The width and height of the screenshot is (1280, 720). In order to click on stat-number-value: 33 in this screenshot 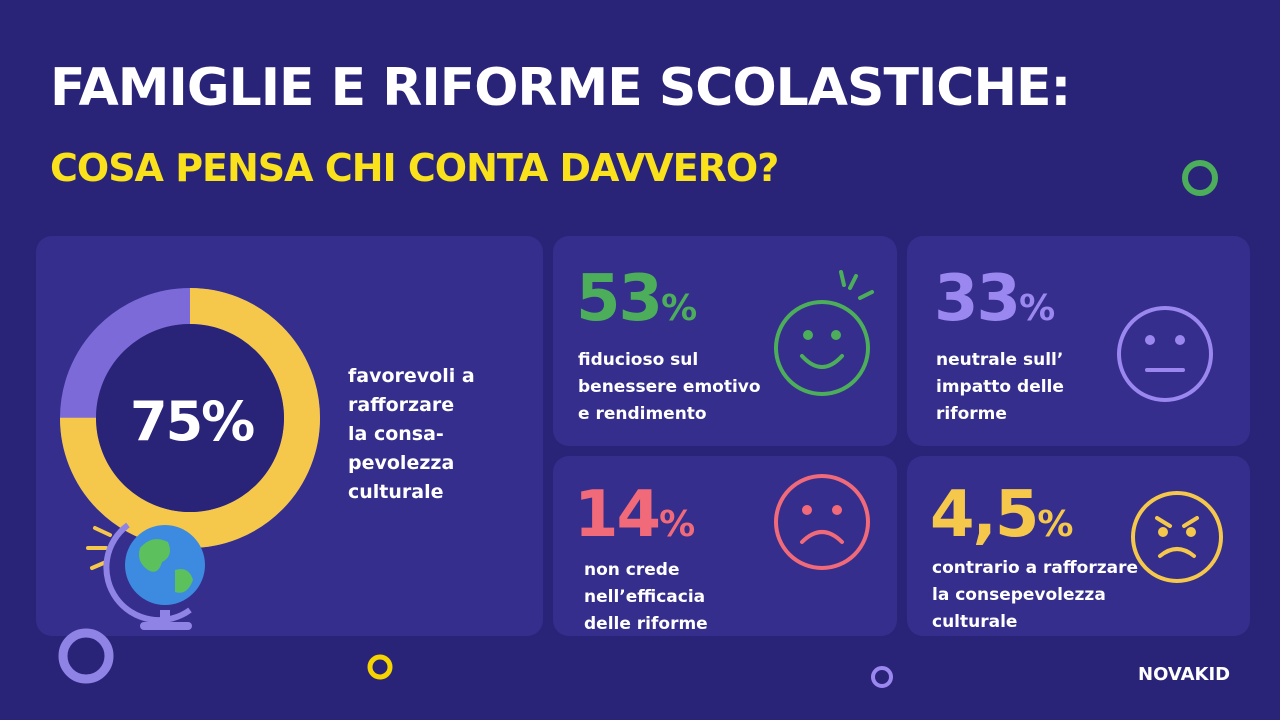, I will do `click(977, 299)`.